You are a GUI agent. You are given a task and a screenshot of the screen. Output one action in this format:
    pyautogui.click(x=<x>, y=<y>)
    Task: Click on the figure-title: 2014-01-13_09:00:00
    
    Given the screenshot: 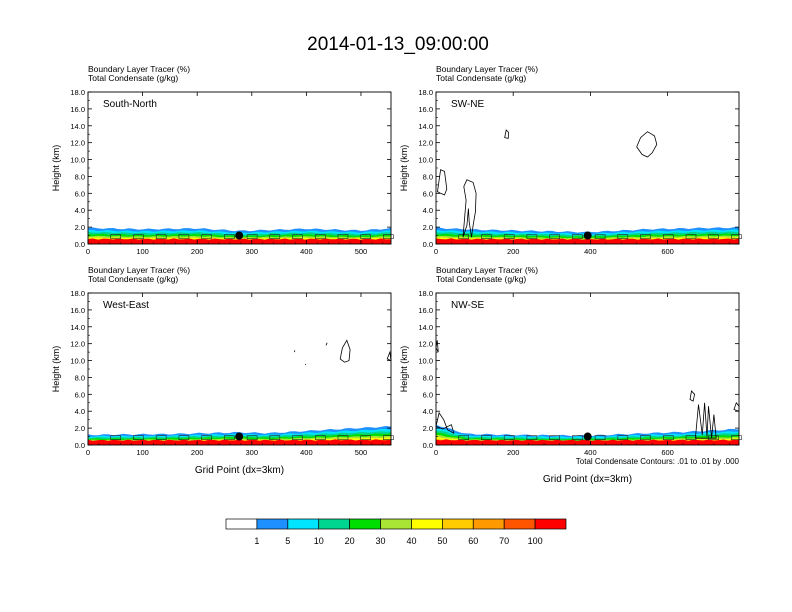 What is the action you would take?
    pyautogui.click(x=398, y=44)
    